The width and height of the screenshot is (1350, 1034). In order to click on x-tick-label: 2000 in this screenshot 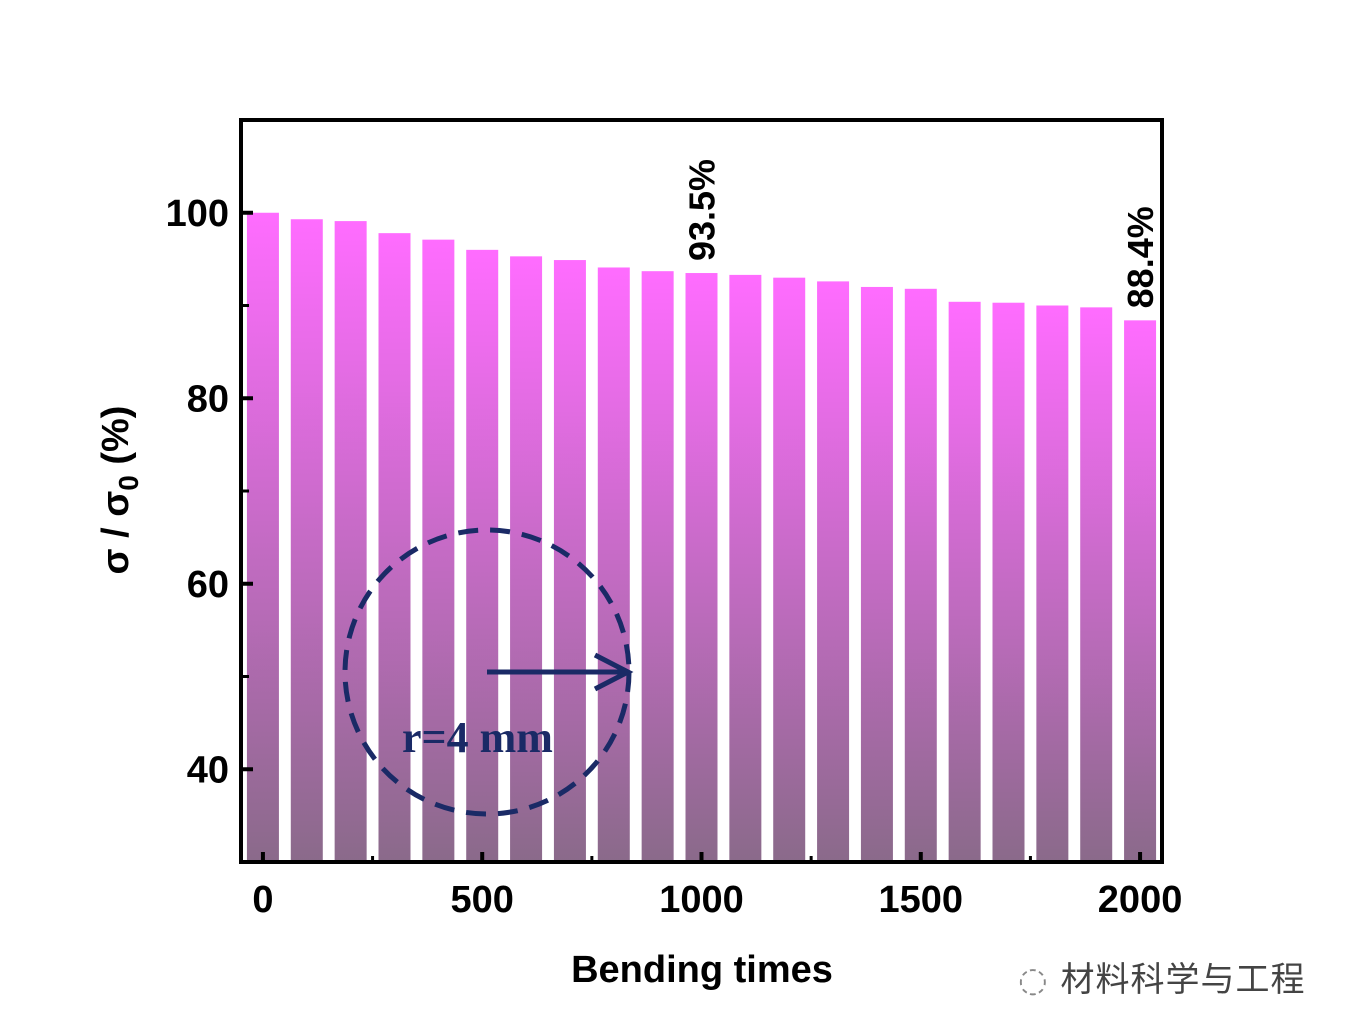, I will do `click(1140, 900)`.